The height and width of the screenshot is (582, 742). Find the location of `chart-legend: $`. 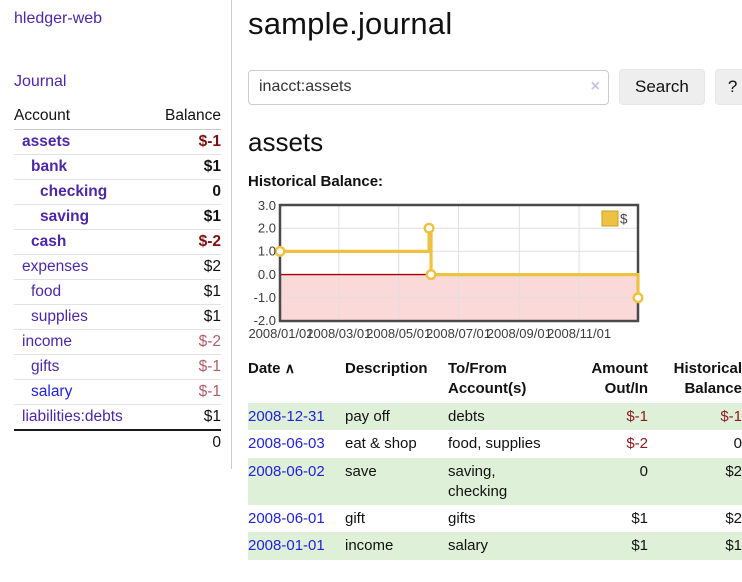

chart-legend: $ is located at coordinates (614, 218).